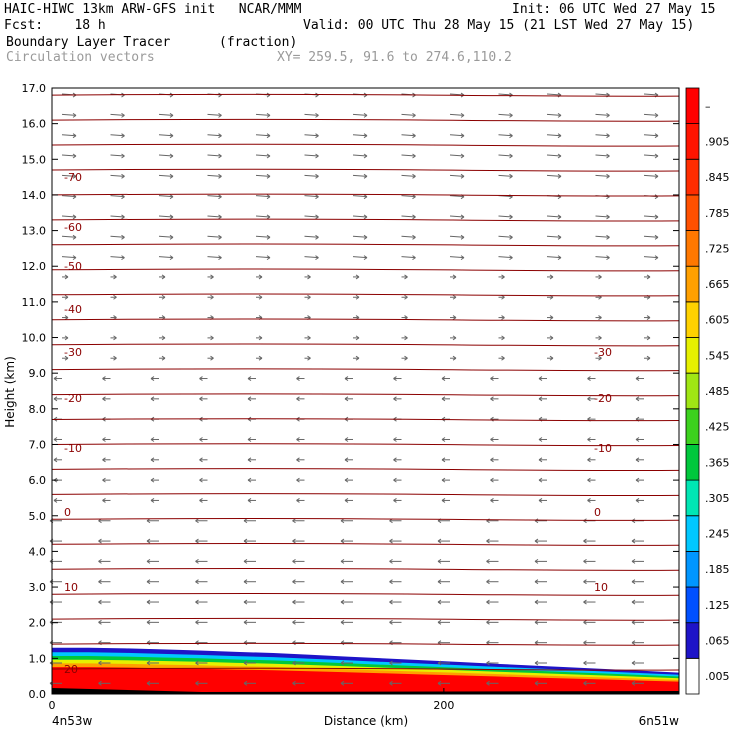 This screenshot has width=740, height=740. What do you see at coordinates (34, 195) in the screenshot?
I see `y-tick-label: 14.0` at bounding box center [34, 195].